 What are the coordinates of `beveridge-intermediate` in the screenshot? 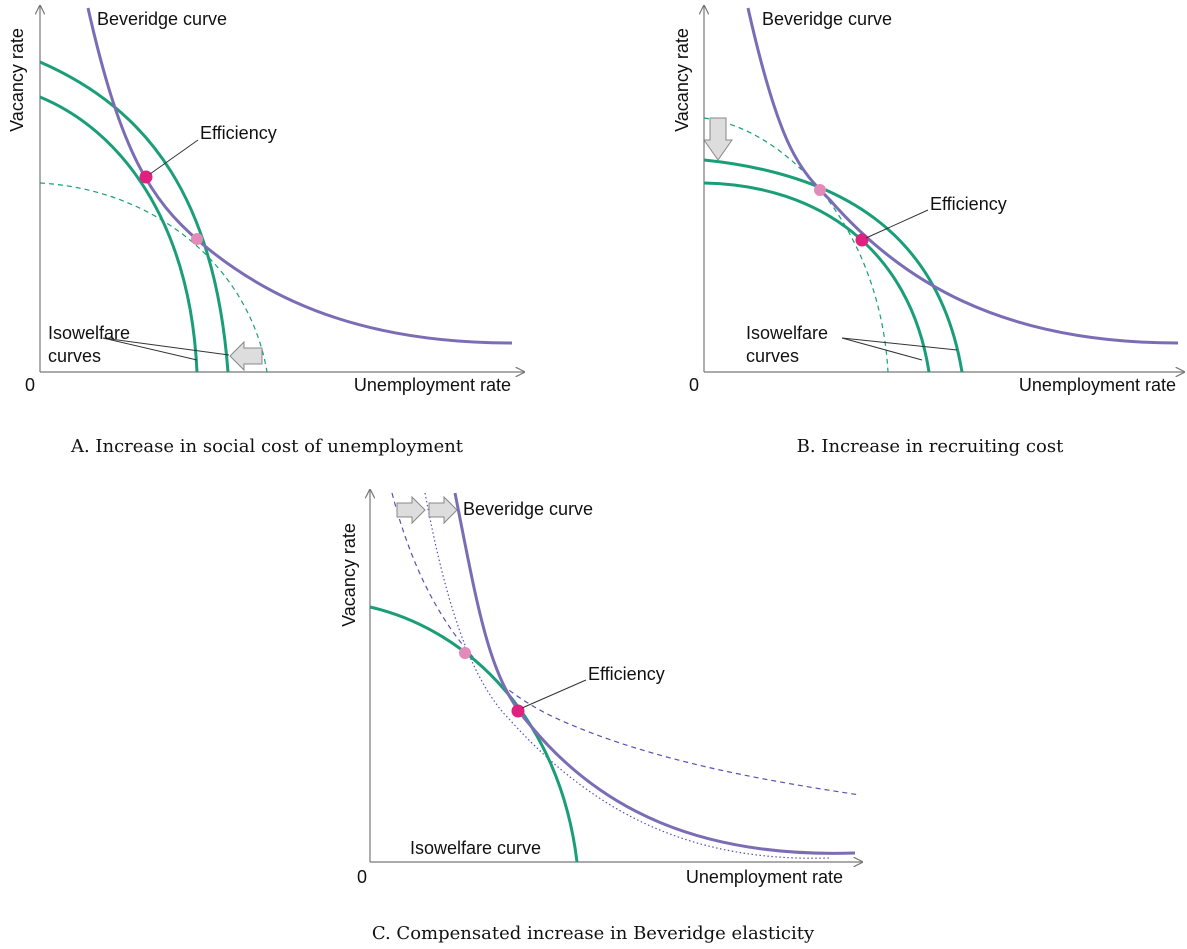 It's located at (627, 675).